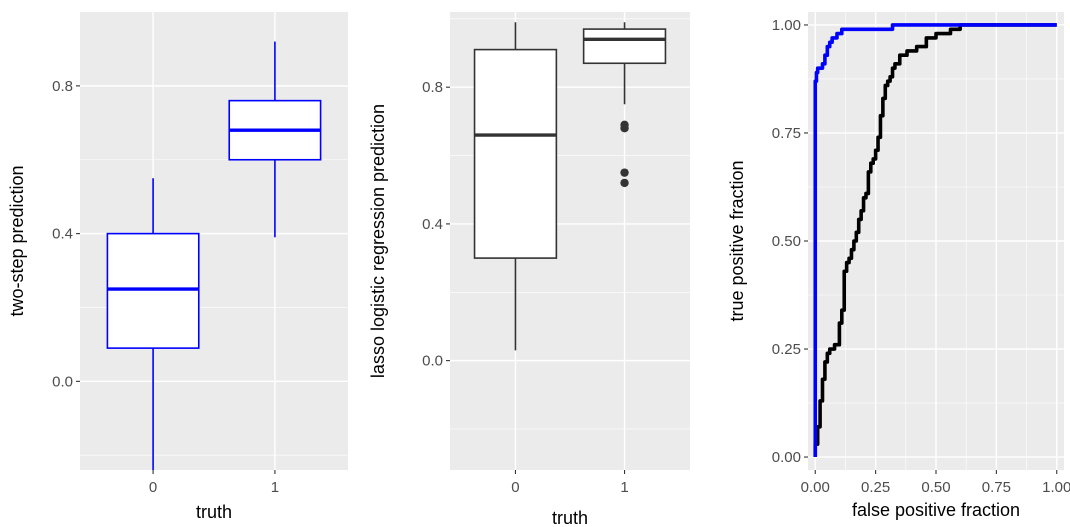 This screenshot has height=527, width=1070. I want to click on x-axis-title: false positive fraction, so click(936, 510).